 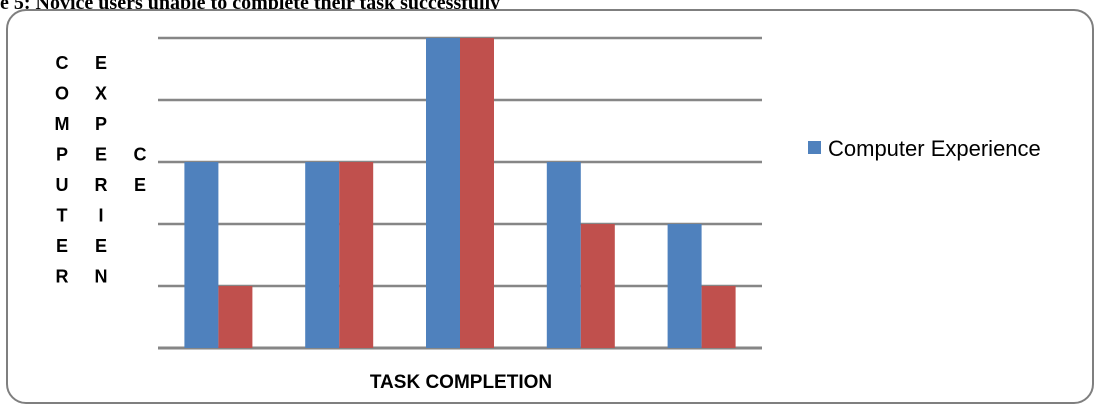 What do you see at coordinates (62, 124) in the screenshot?
I see `y-axis-label-letter: M` at bounding box center [62, 124].